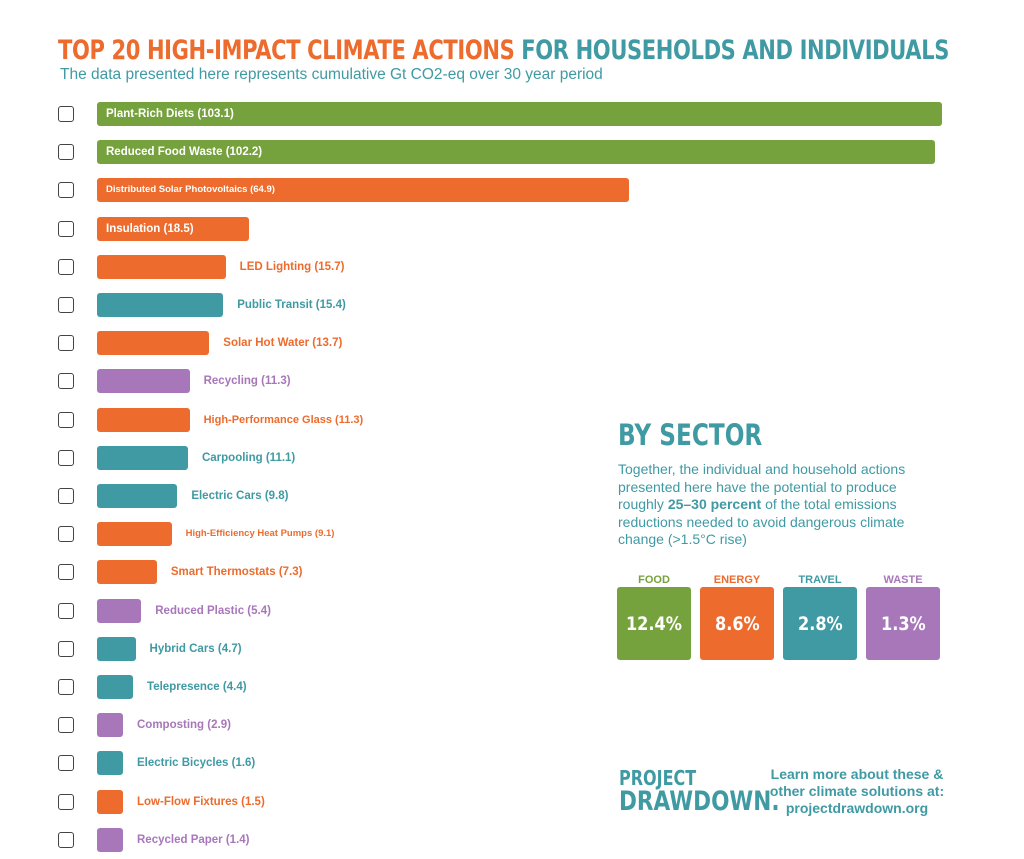 This screenshot has width=1024, height=859. I want to click on sector-value: 2.8%, so click(820, 623).